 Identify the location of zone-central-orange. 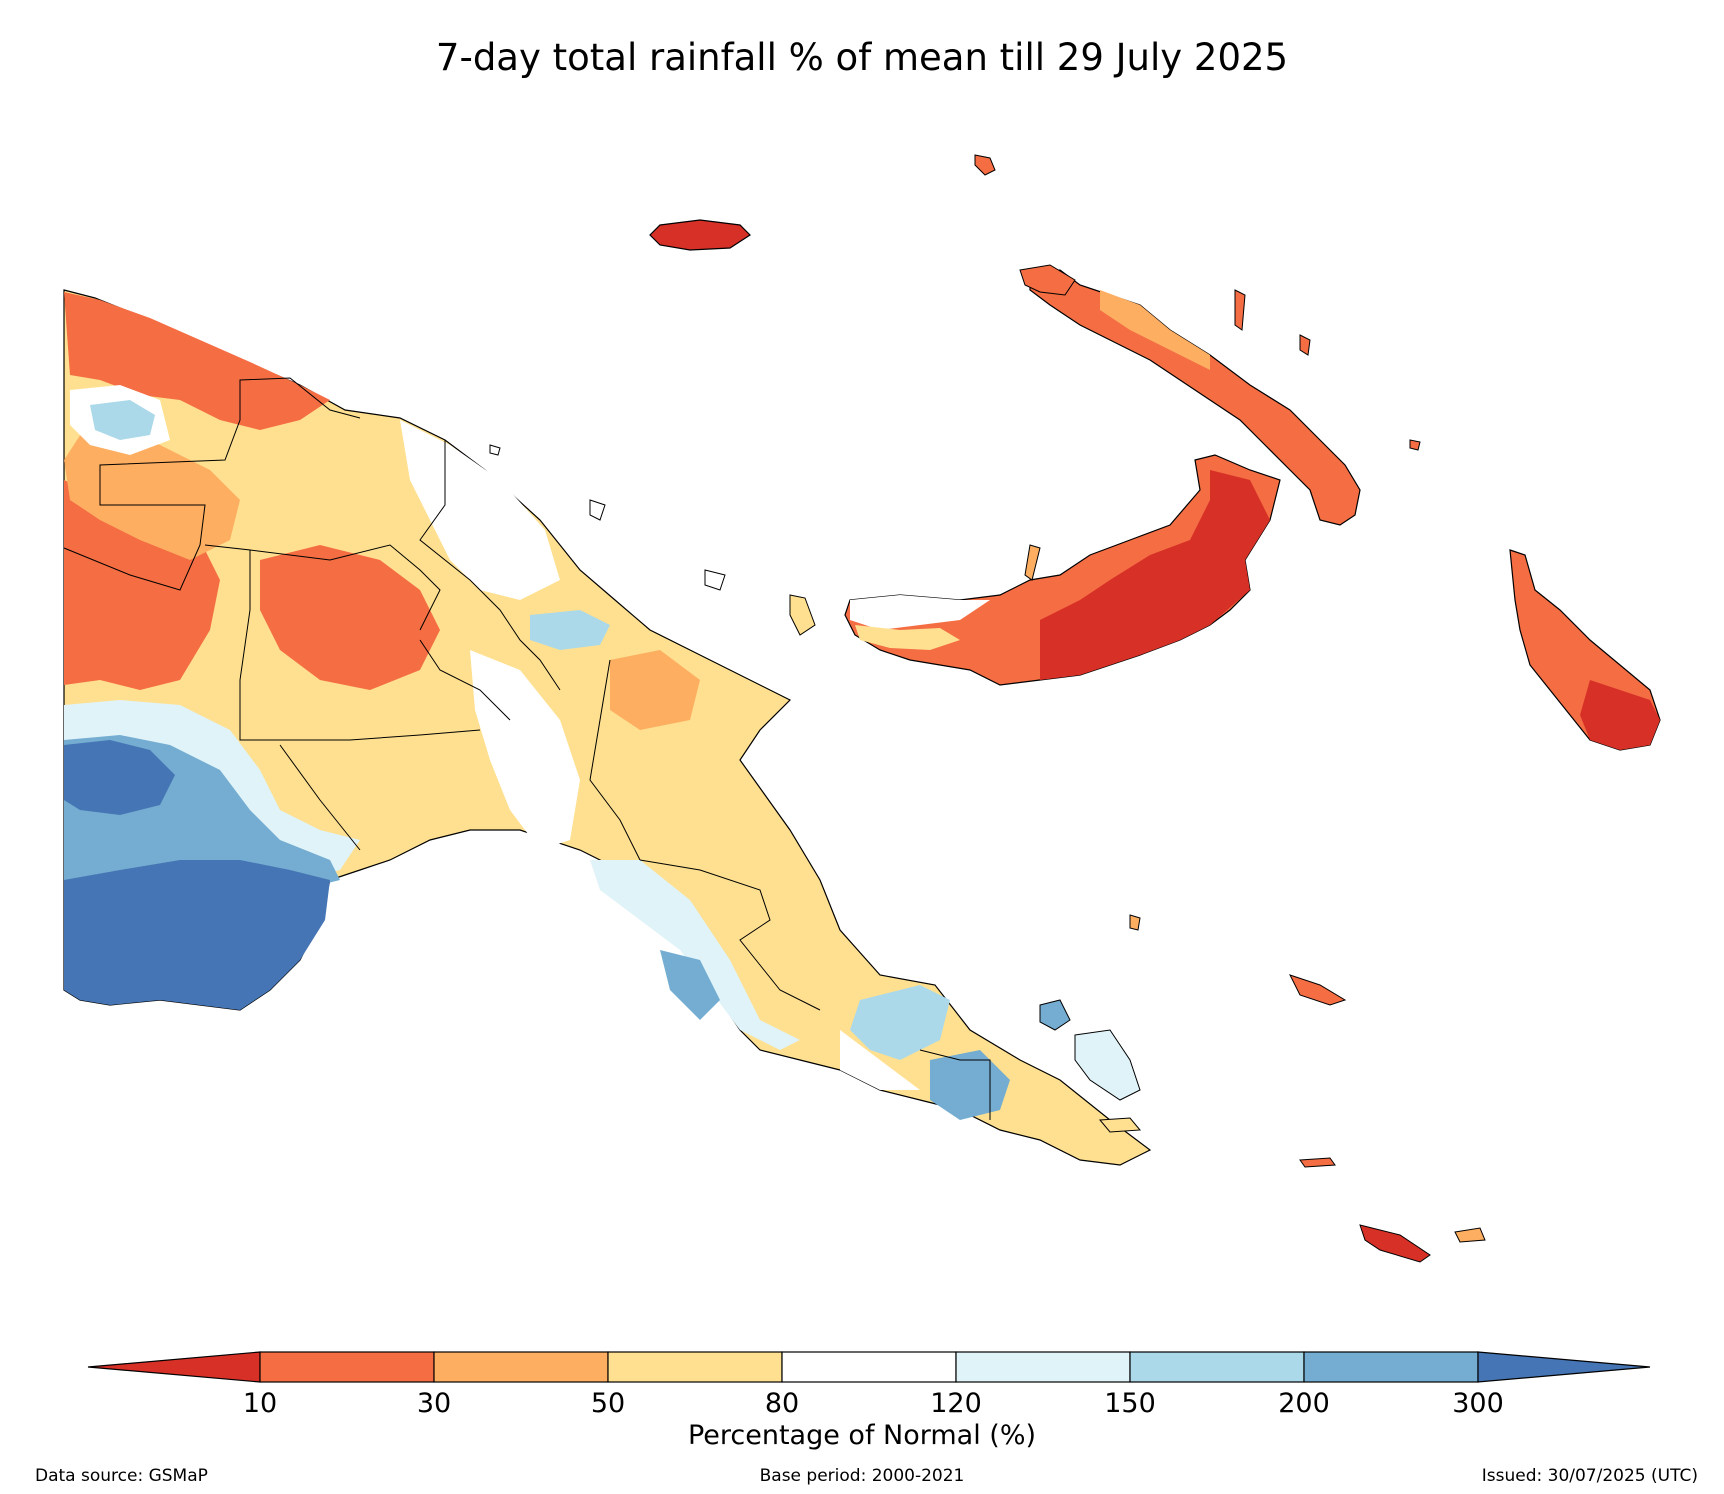
(350, 617).